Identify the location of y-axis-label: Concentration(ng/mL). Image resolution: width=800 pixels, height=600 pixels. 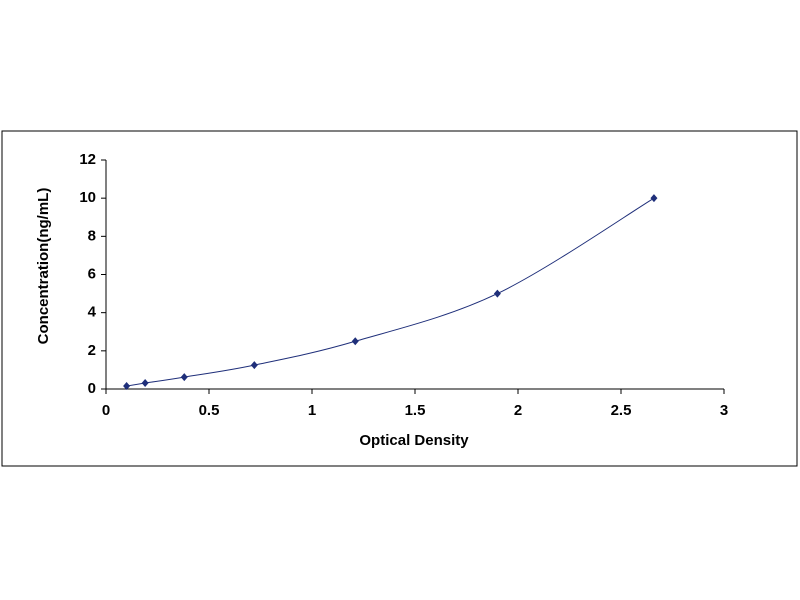
(43, 266).